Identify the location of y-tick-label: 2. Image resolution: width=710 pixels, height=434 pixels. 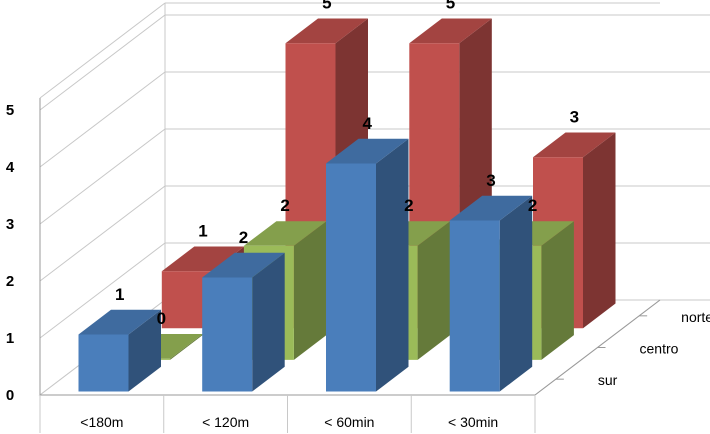
(10, 281).